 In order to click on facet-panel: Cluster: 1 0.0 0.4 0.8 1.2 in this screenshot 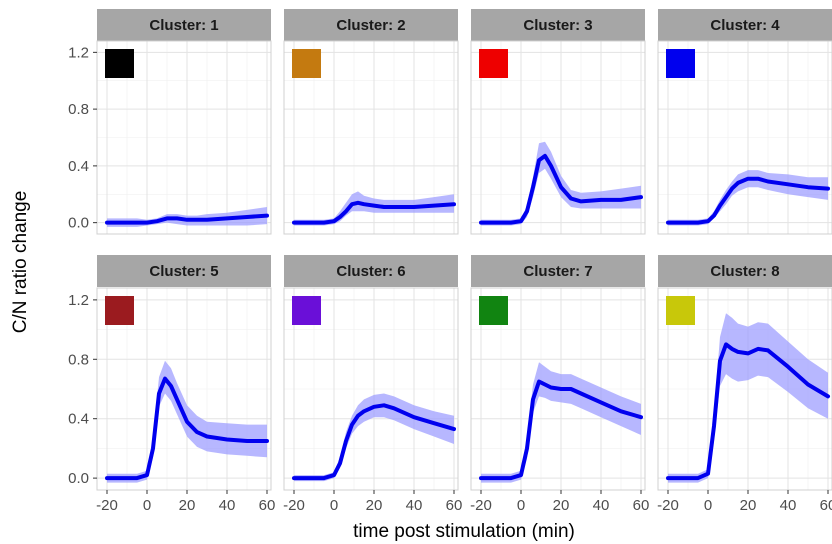, I will do `click(170, 122)`.